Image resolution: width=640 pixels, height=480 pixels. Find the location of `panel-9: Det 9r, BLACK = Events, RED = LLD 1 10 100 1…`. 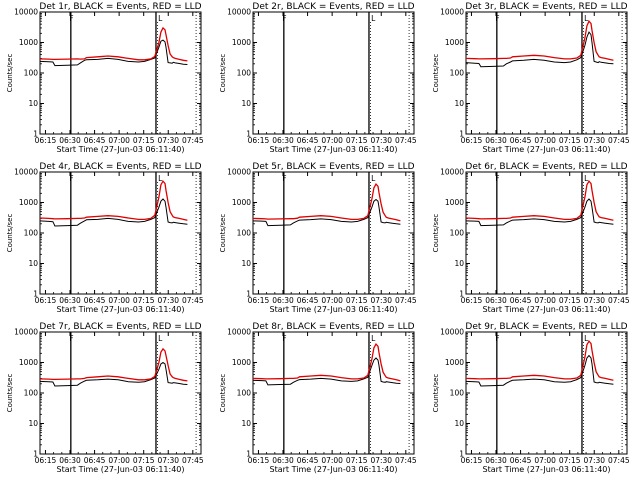

panel-9: Det 9r, BLACK = Events, RED = LLD 1 10 100 1… is located at coordinates (531, 398).